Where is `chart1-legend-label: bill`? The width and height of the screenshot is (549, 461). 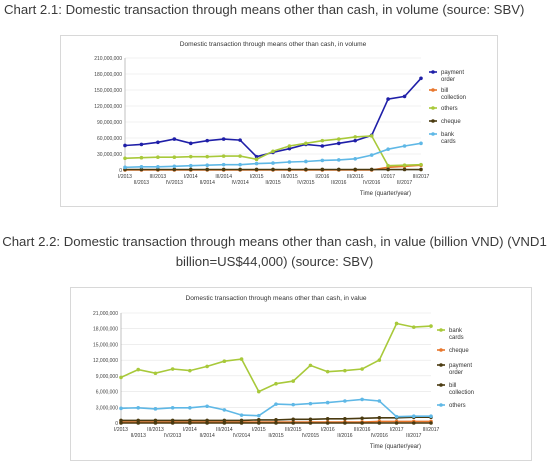
chart1-legend-label: bill is located at coordinates (444, 91).